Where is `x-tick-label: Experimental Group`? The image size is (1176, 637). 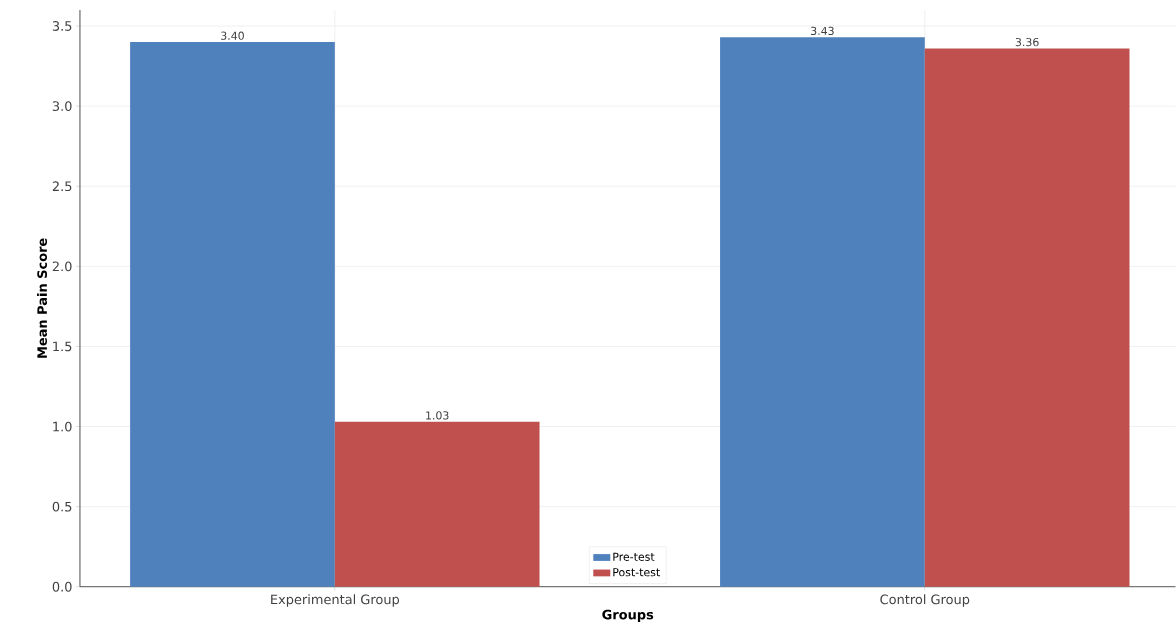
x-tick-label: Experimental Group is located at coordinates (335, 600).